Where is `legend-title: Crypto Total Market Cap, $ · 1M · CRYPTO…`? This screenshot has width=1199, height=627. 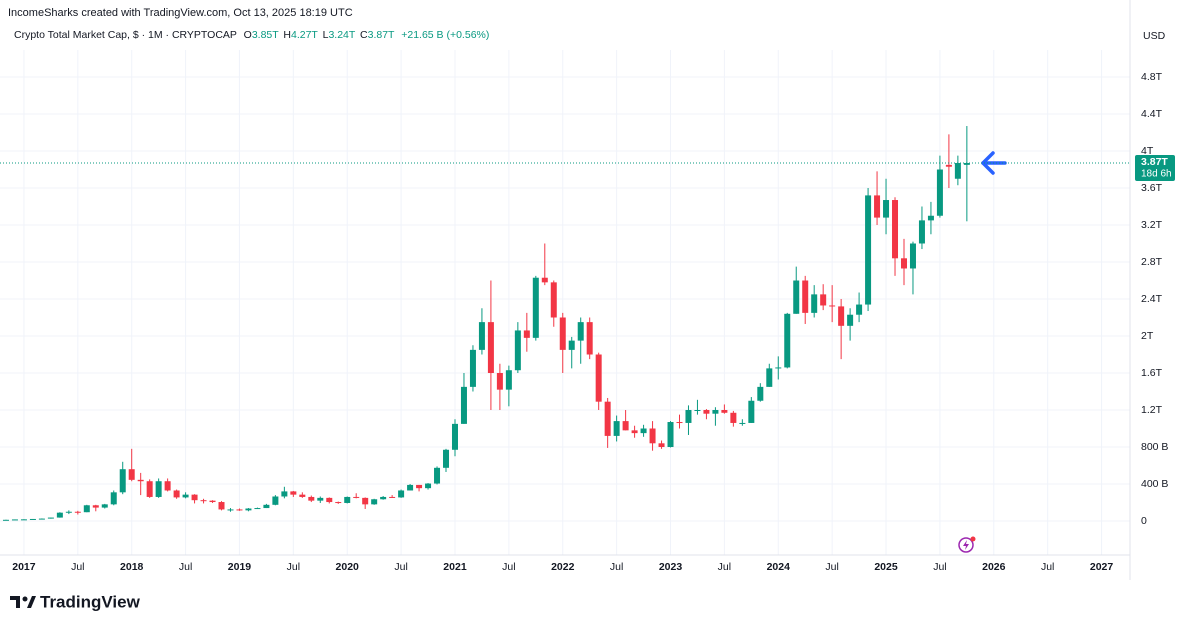
legend-title: Crypto Total Market Cap, $ · 1M · CRYPTO… is located at coordinates (125, 35).